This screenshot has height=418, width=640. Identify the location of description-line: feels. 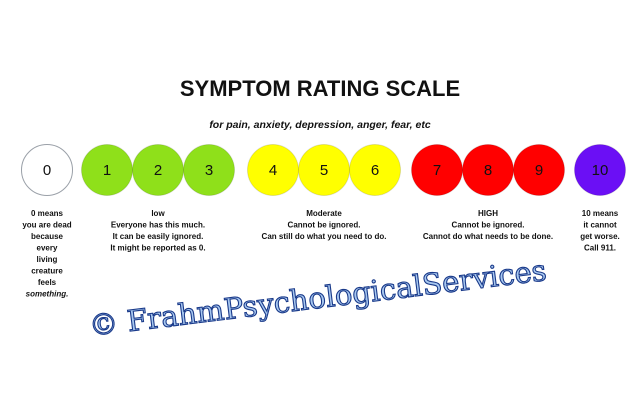
(47, 282).